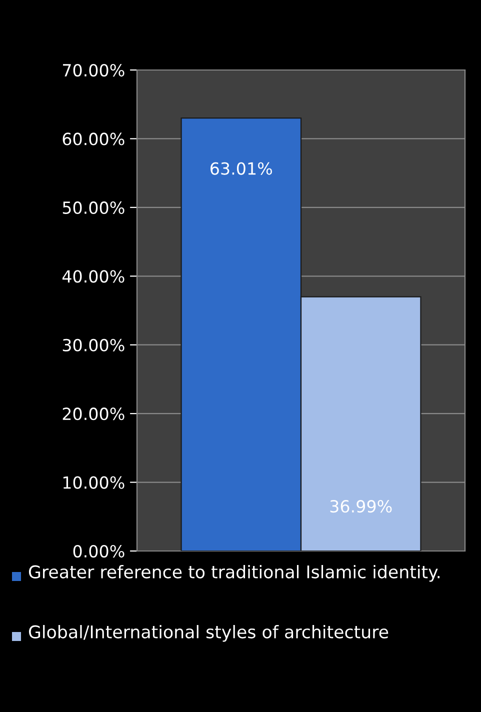 Image resolution: width=481 pixels, height=712 pixels. Describe the element at coordinates (93, 482) in the screenshot. I see `y-tick-label: 10.00%` at that location.